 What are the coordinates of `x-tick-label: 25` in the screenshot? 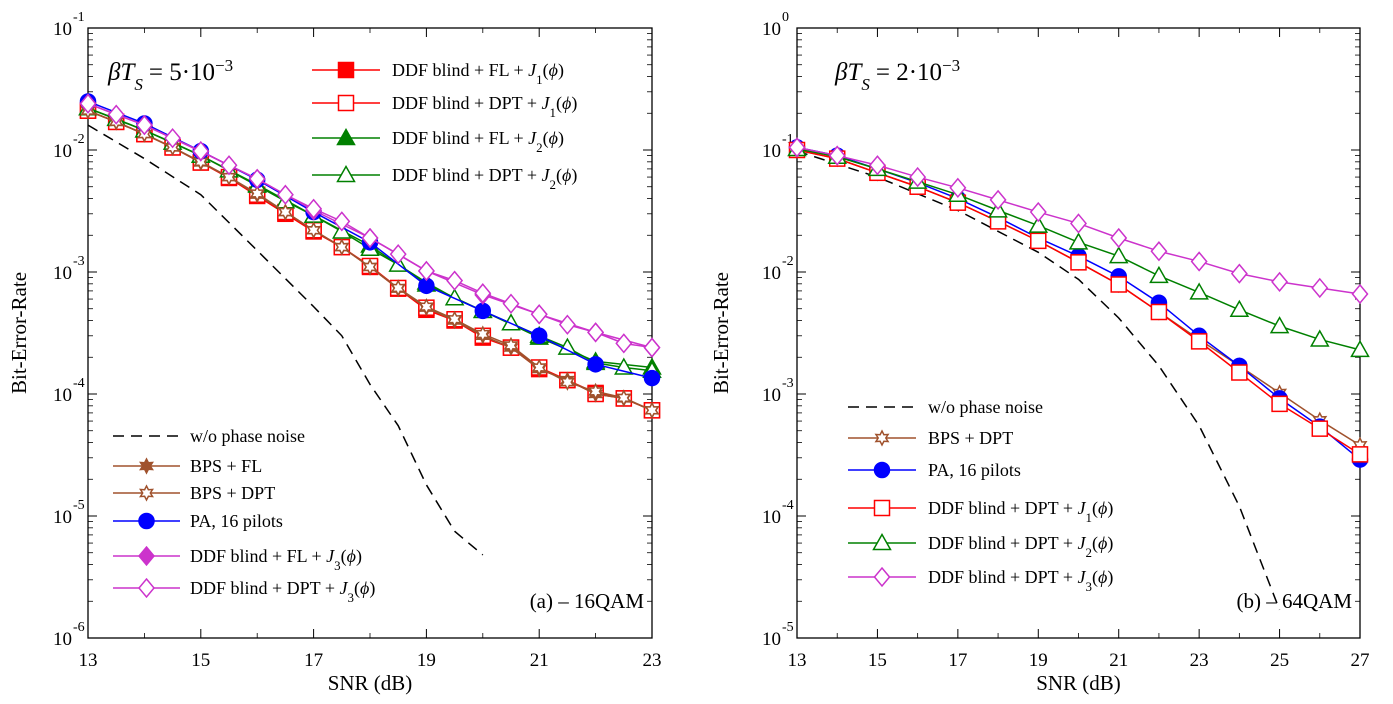 It's located at (1279, 660).